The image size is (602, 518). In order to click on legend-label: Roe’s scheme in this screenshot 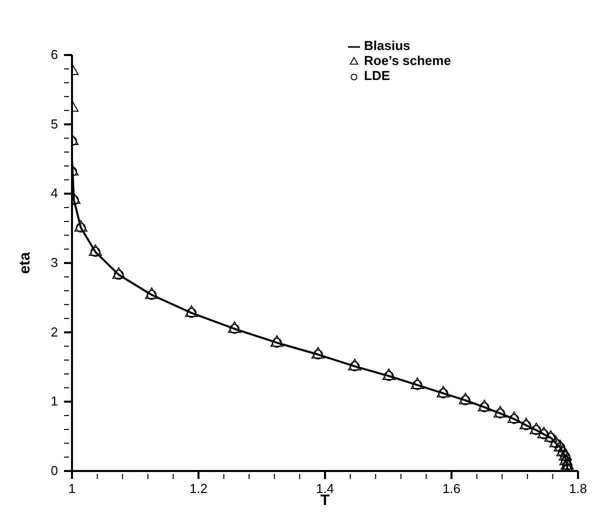, I will do `click(407, 60)`.